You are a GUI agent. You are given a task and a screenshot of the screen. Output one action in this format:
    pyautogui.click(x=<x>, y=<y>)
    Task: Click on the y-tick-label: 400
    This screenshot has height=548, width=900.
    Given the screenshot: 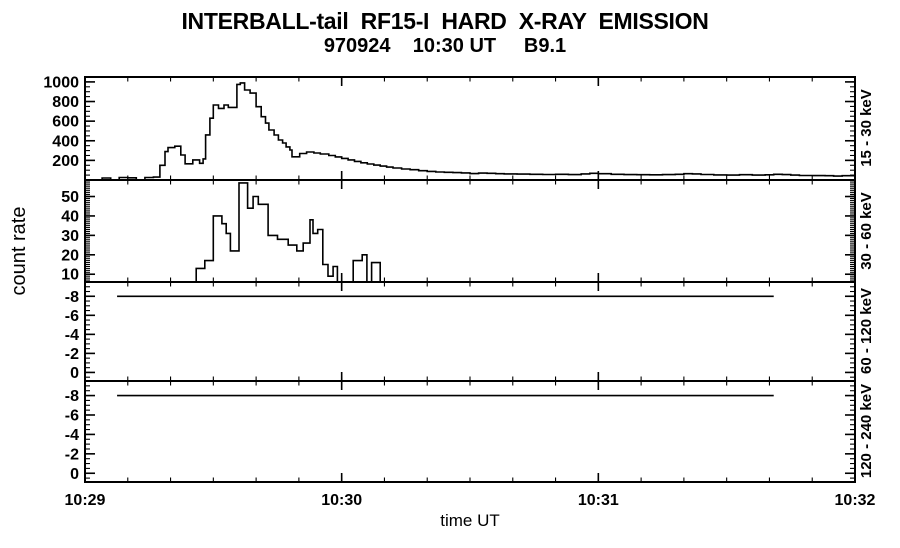 What is the action you would take?
    pyautogui.click(x=65, y=141)
    